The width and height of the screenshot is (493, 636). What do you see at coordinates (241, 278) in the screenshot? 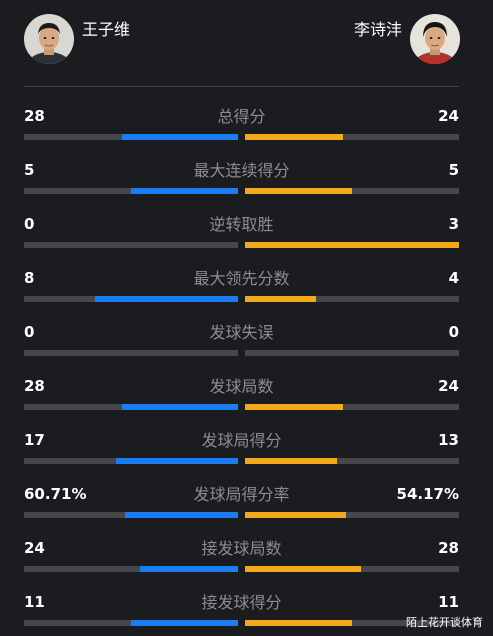
I see `stat-label: 最大领先分数` at bounding box center [241, 278].